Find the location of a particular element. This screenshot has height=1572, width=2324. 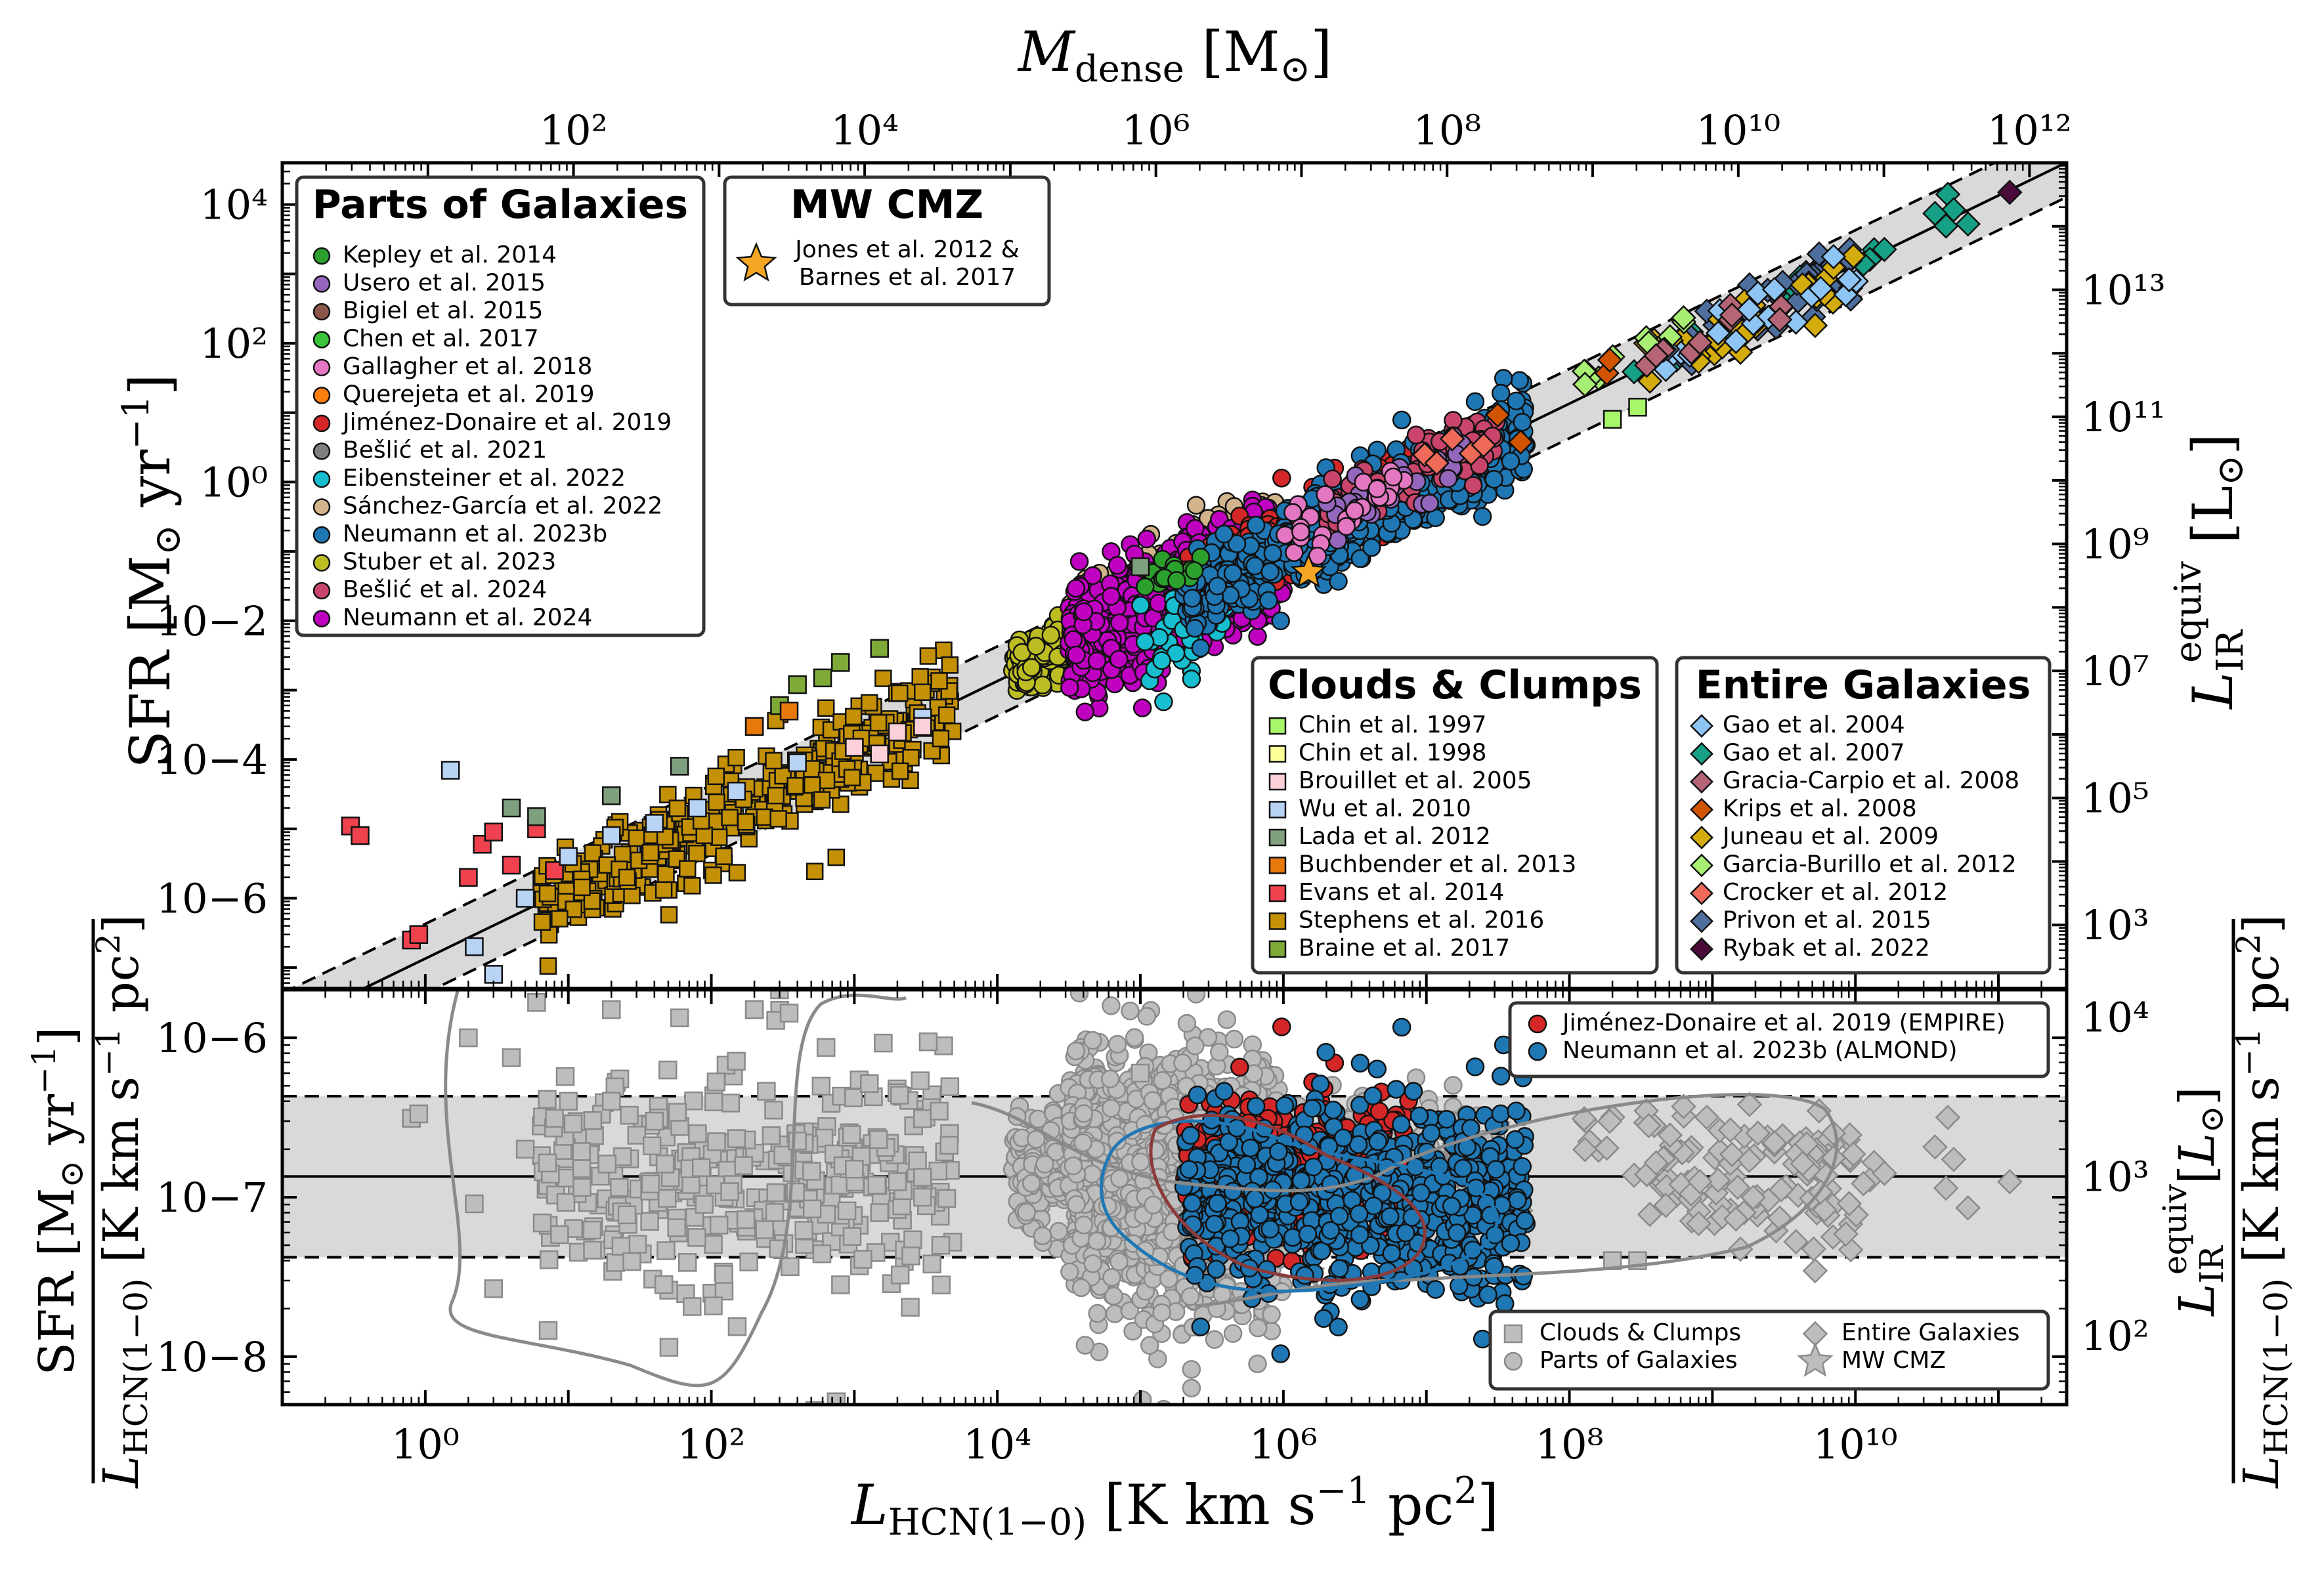

point-kepley-et-al-2014 is located at coordinates (1145, 587).